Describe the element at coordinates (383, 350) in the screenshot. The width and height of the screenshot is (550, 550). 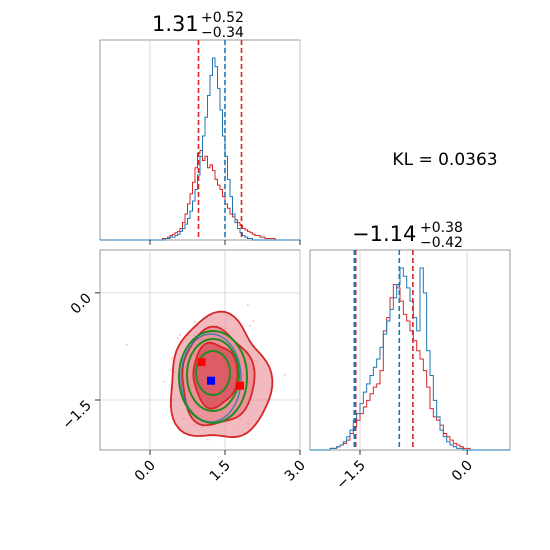
I see `y-quantile-lines` at that location.